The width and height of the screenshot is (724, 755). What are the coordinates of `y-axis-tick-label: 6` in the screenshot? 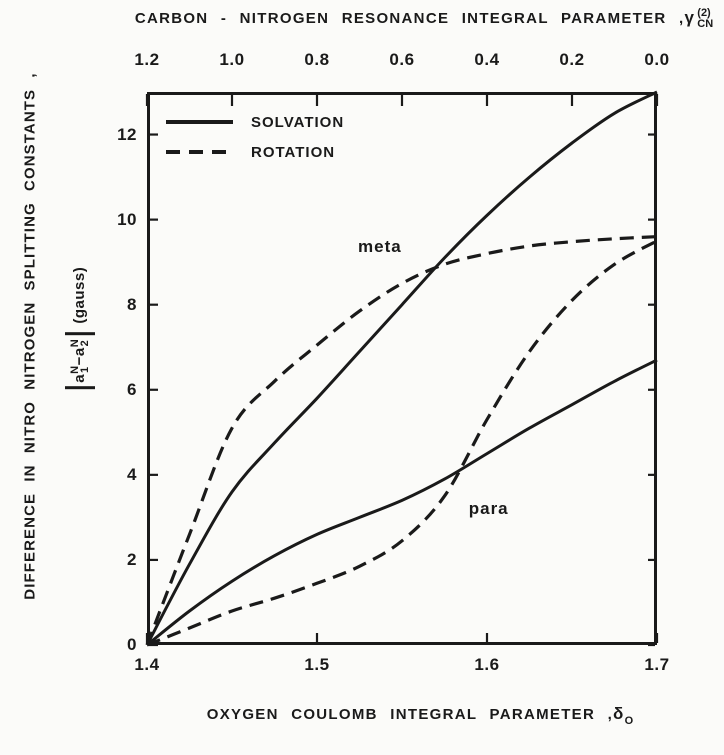 It's located at (132, 389).